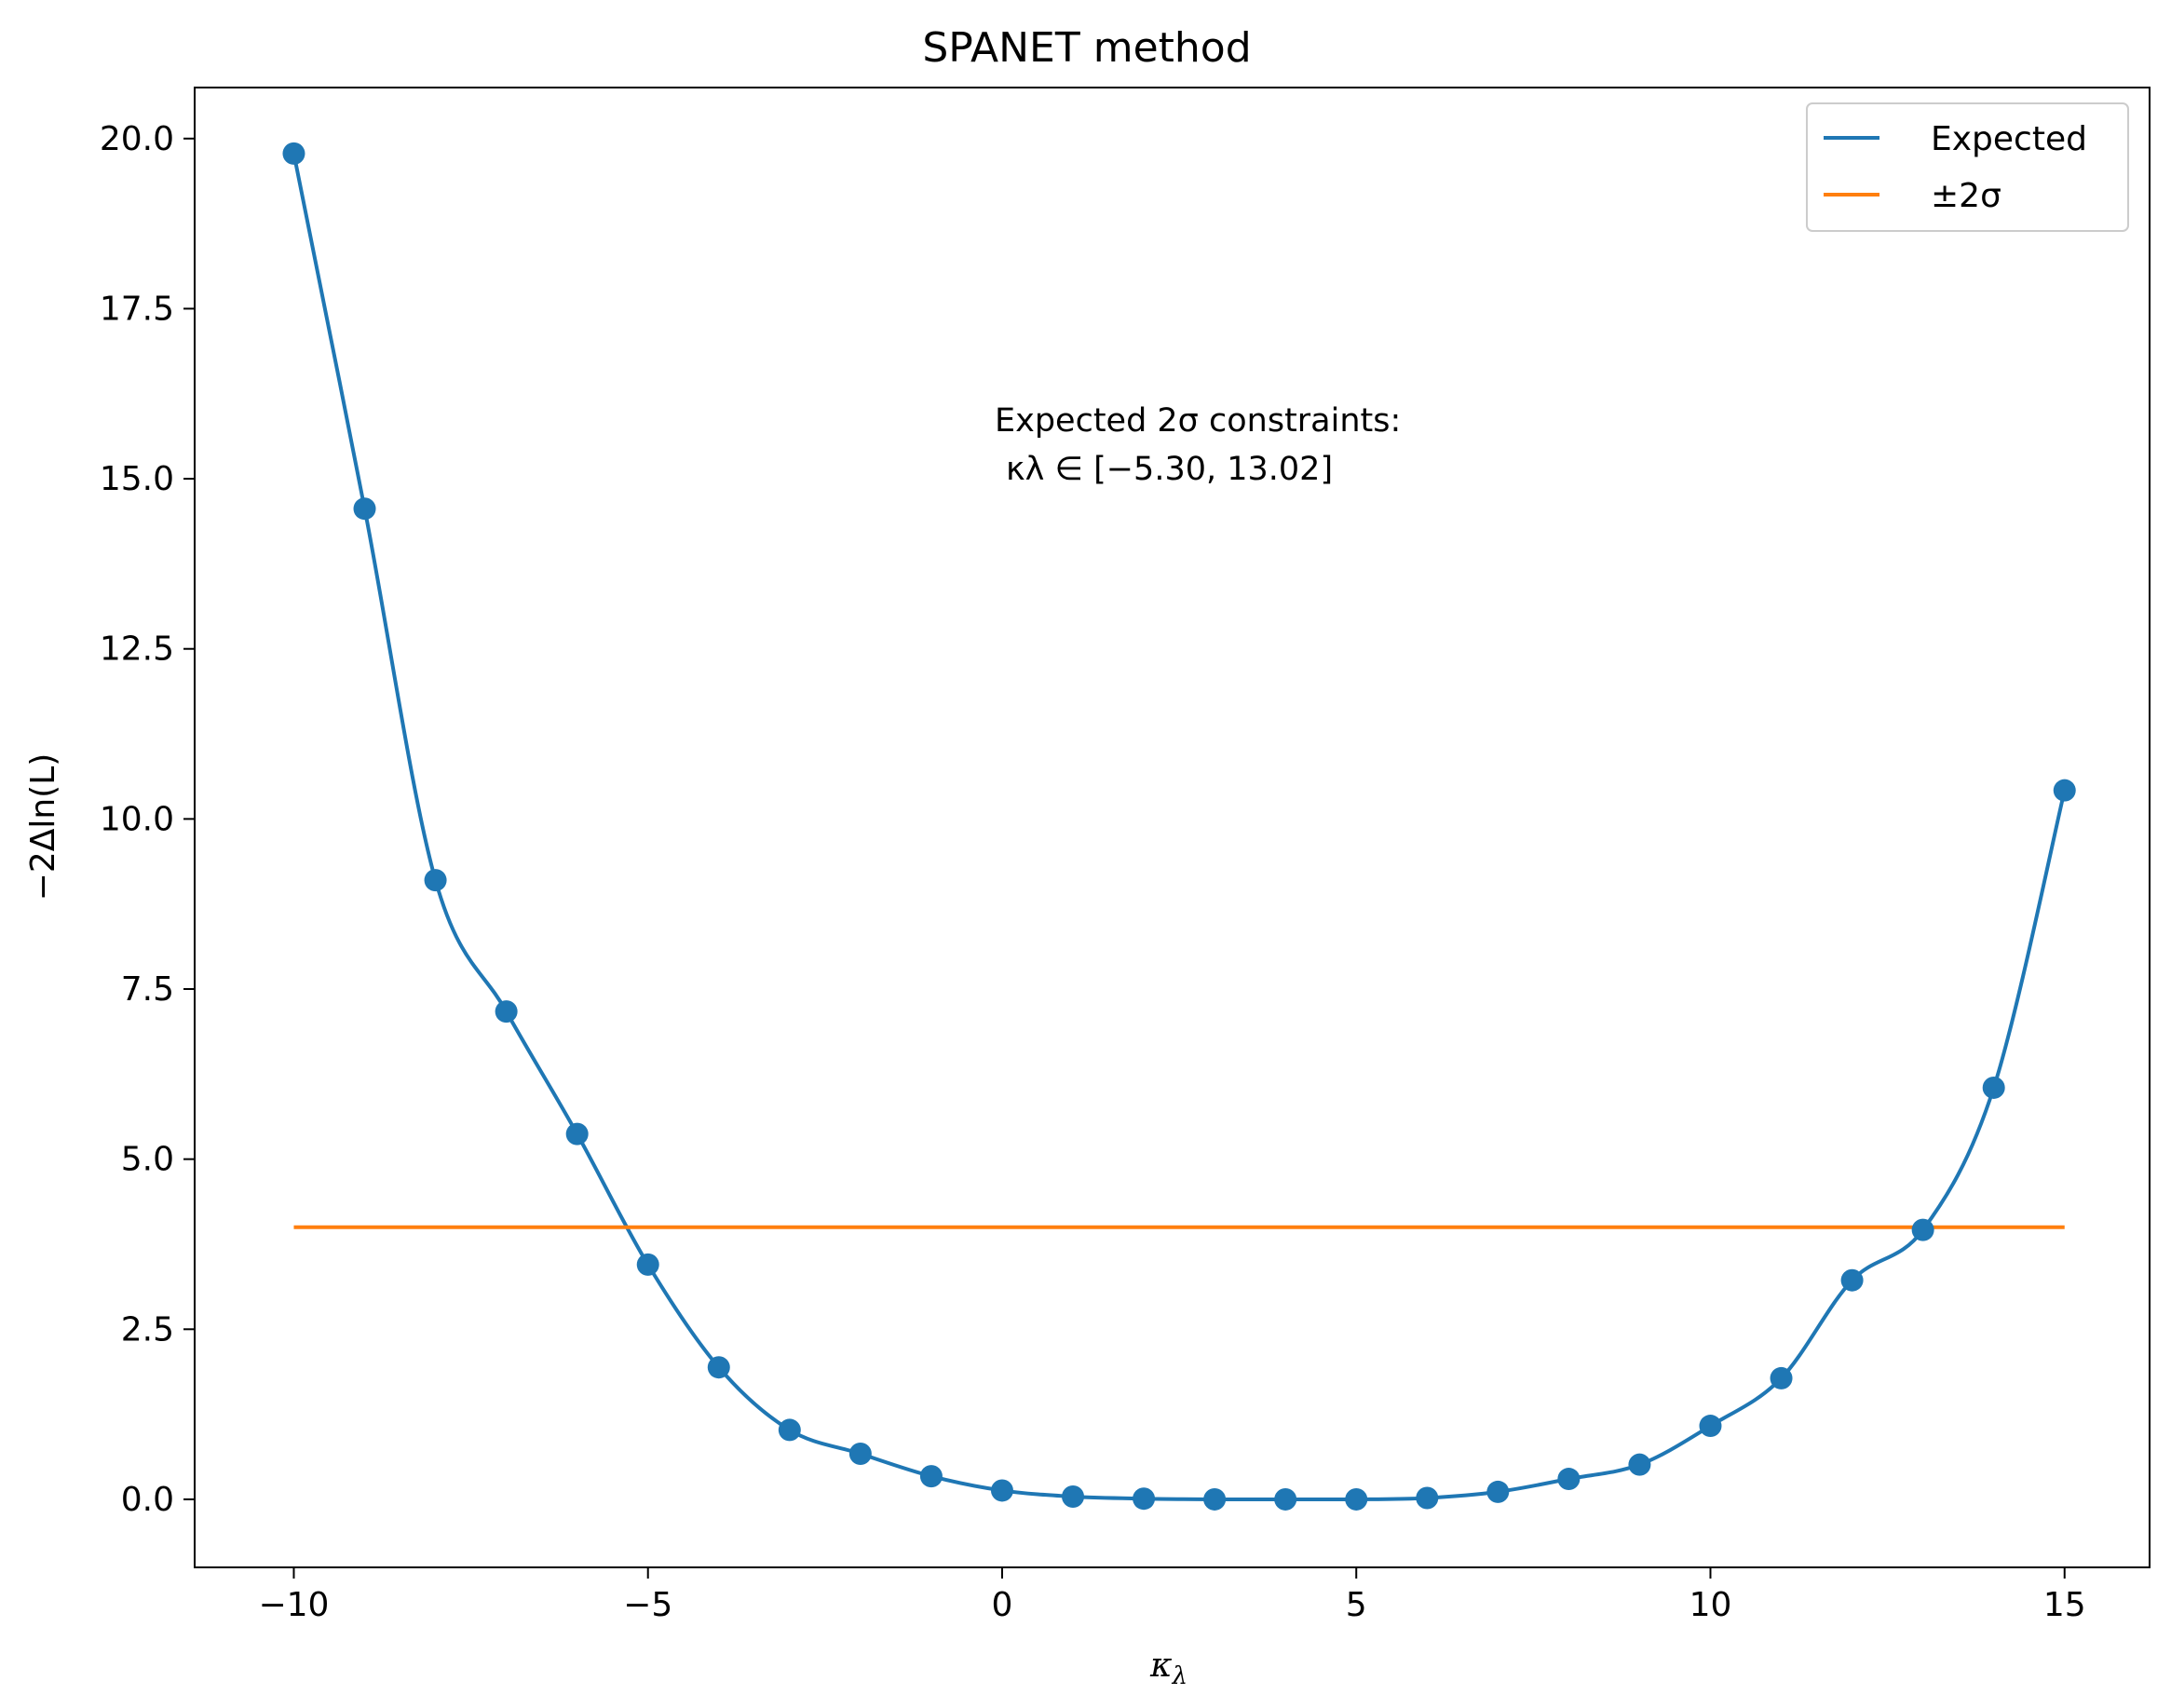  I want to click on x-tick-label: 0, so click(1002, 1605).